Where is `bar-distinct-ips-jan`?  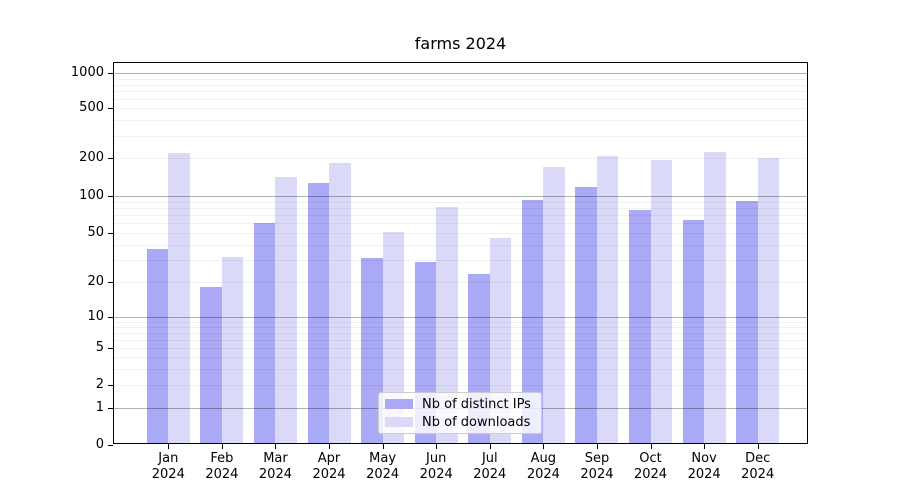
bar-distinct-ips-jan is located at coordinates (157, 346).